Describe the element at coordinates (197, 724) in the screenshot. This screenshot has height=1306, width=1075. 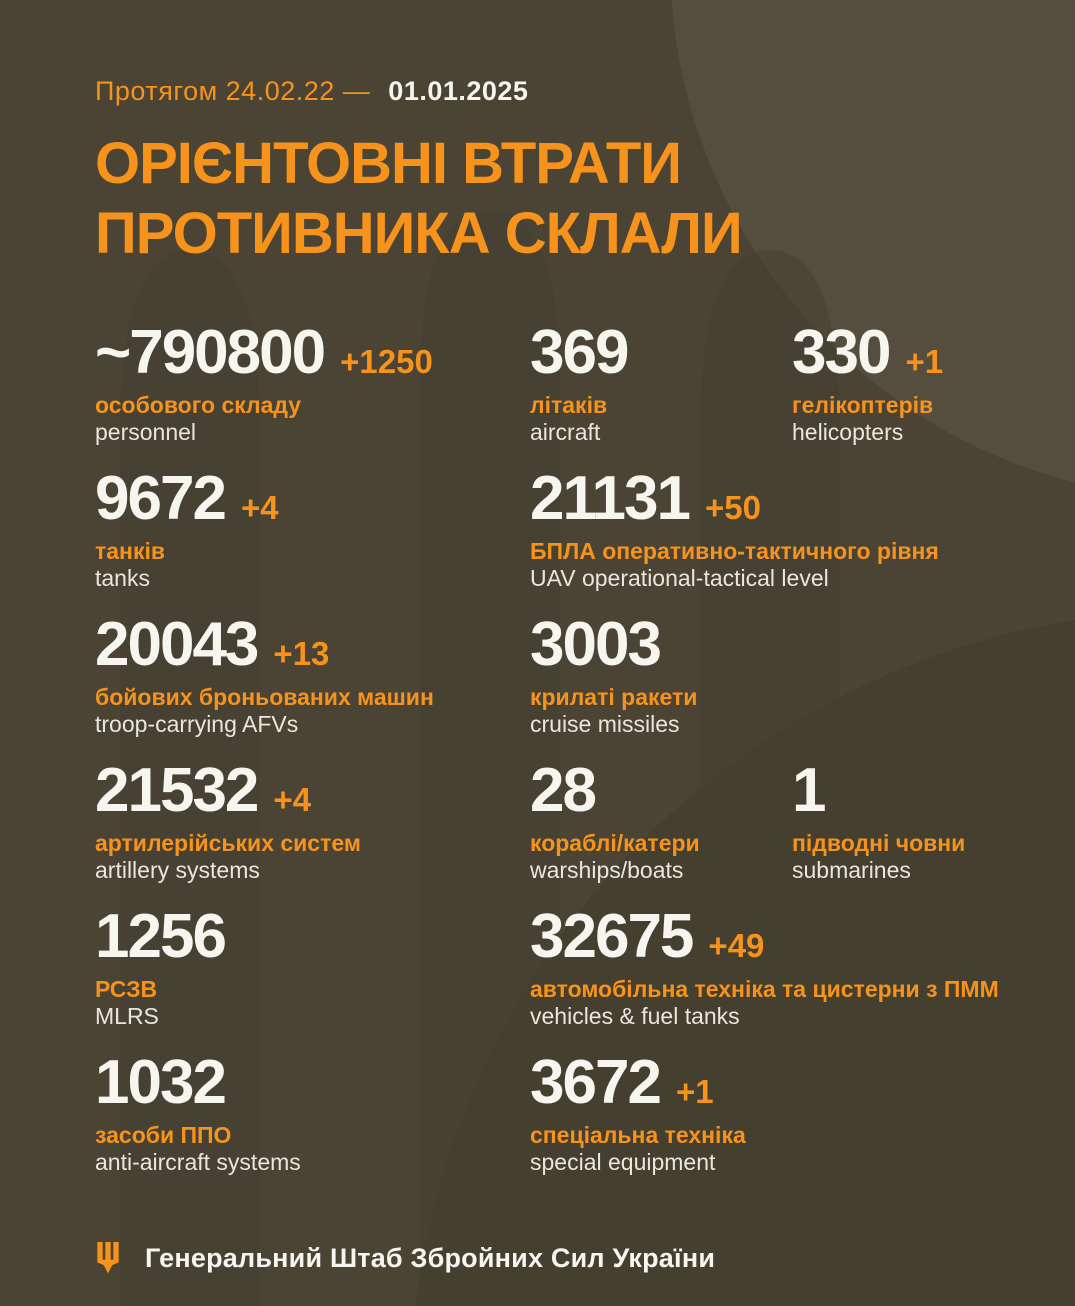
I see `stat-label-en: troop-carrying AFVs` at that location.